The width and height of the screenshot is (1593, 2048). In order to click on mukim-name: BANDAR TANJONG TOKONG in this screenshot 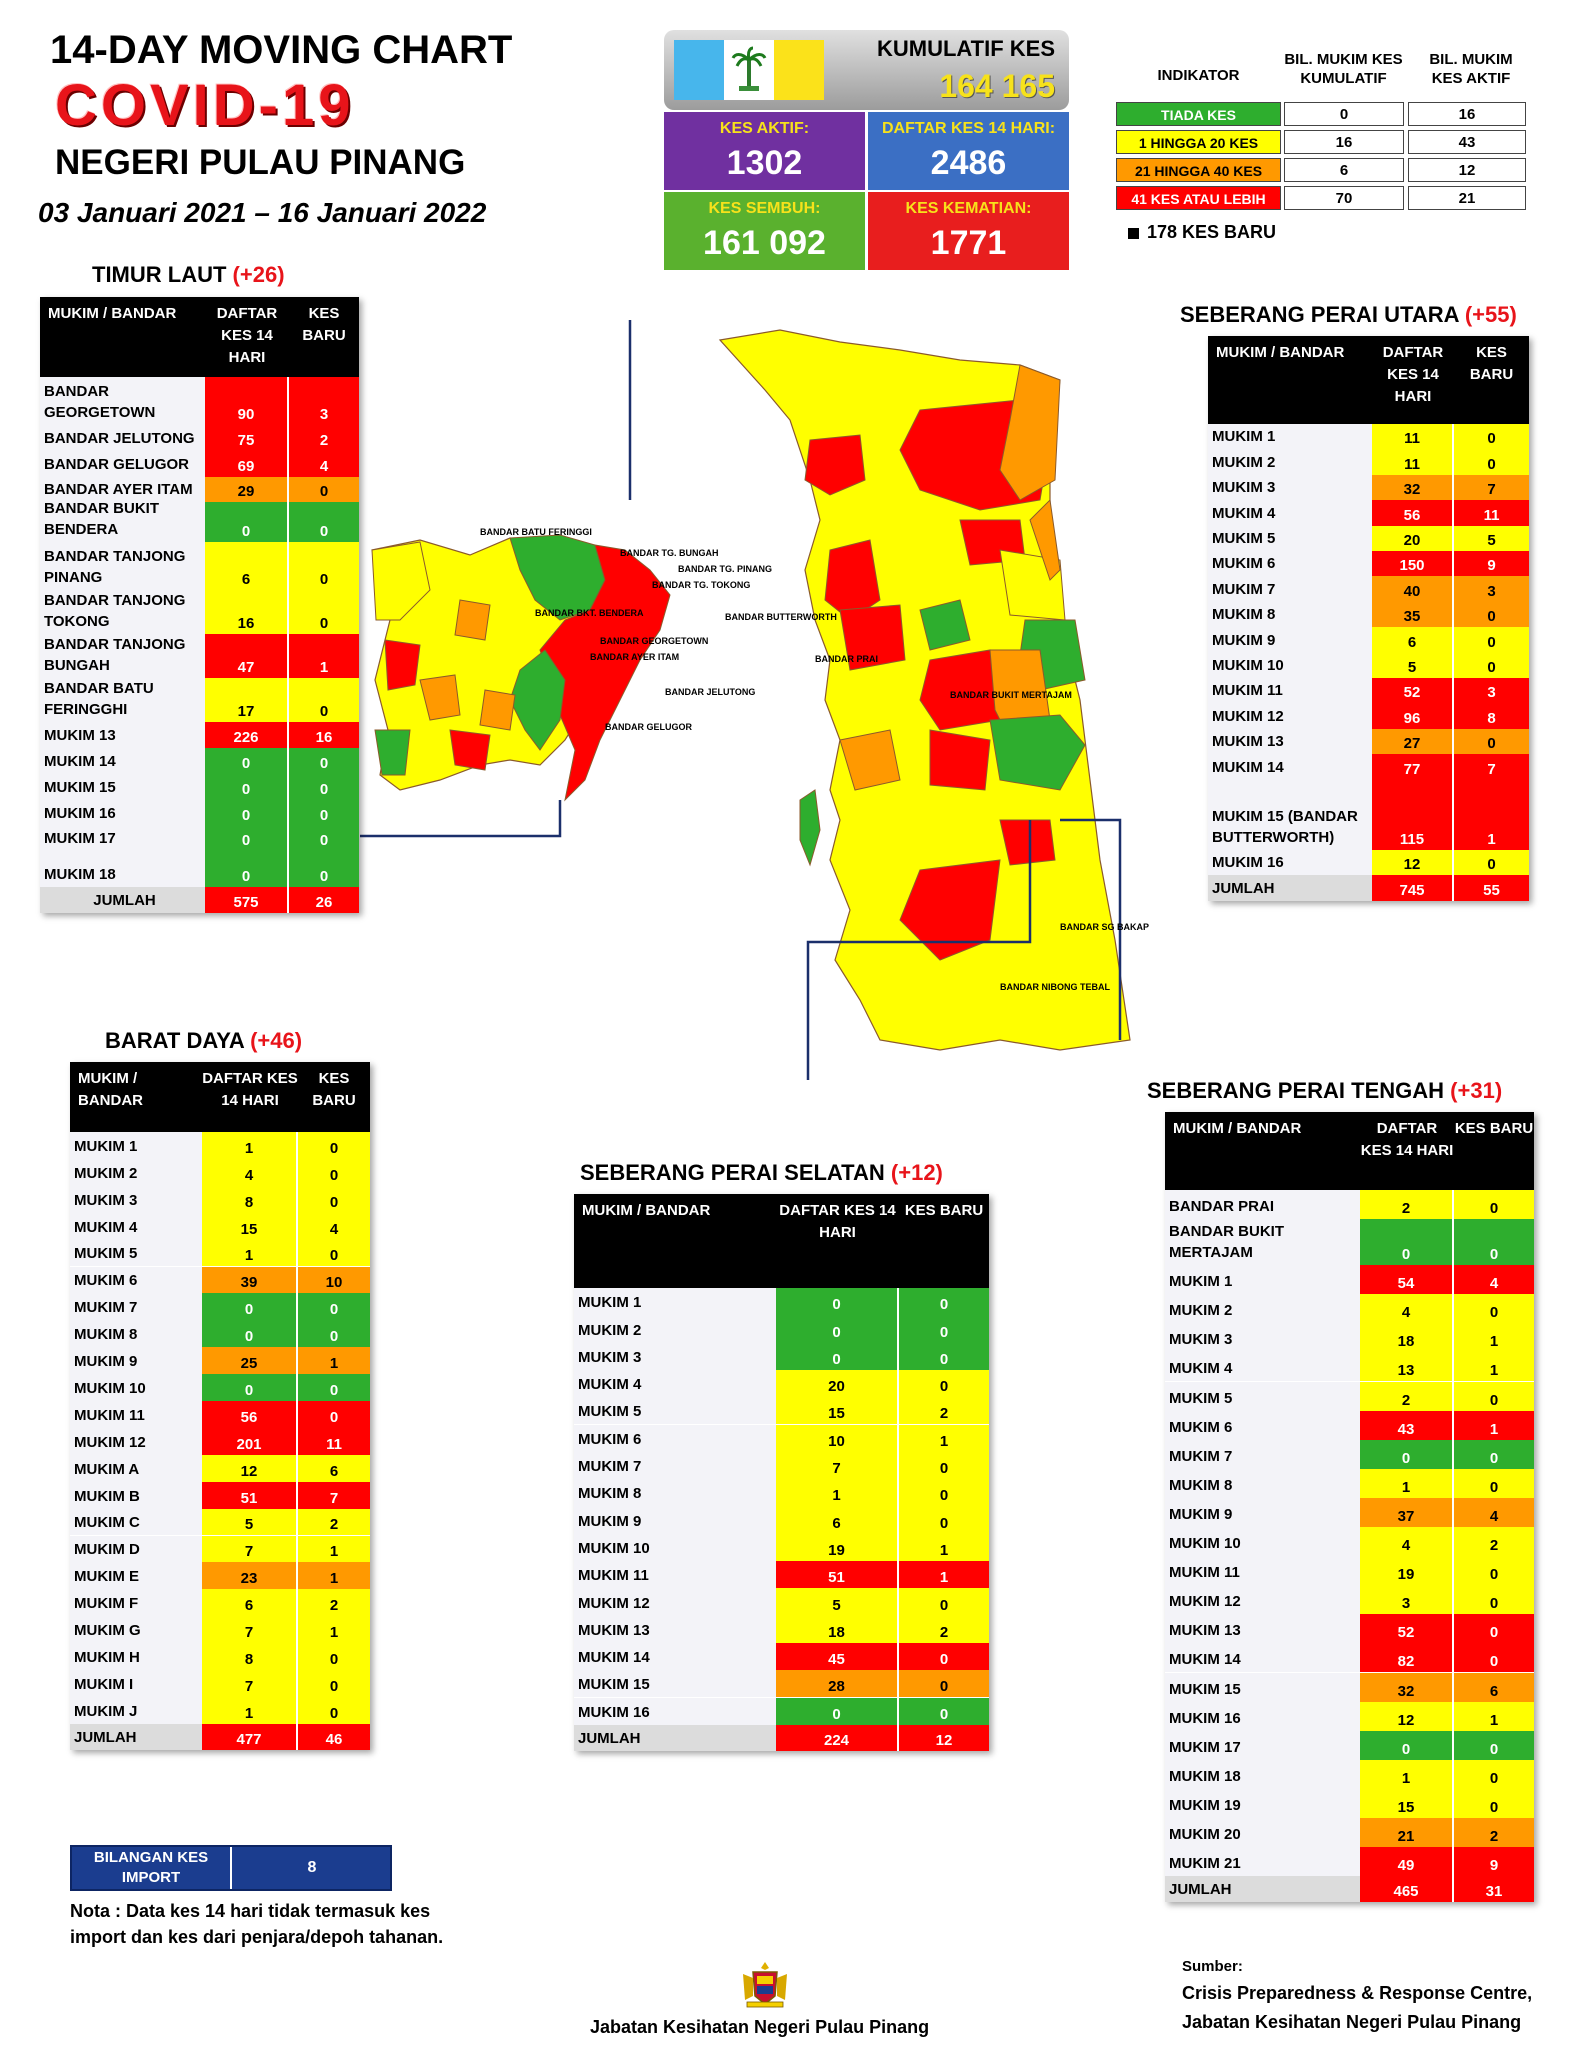, I will do `click(122, 612)`.